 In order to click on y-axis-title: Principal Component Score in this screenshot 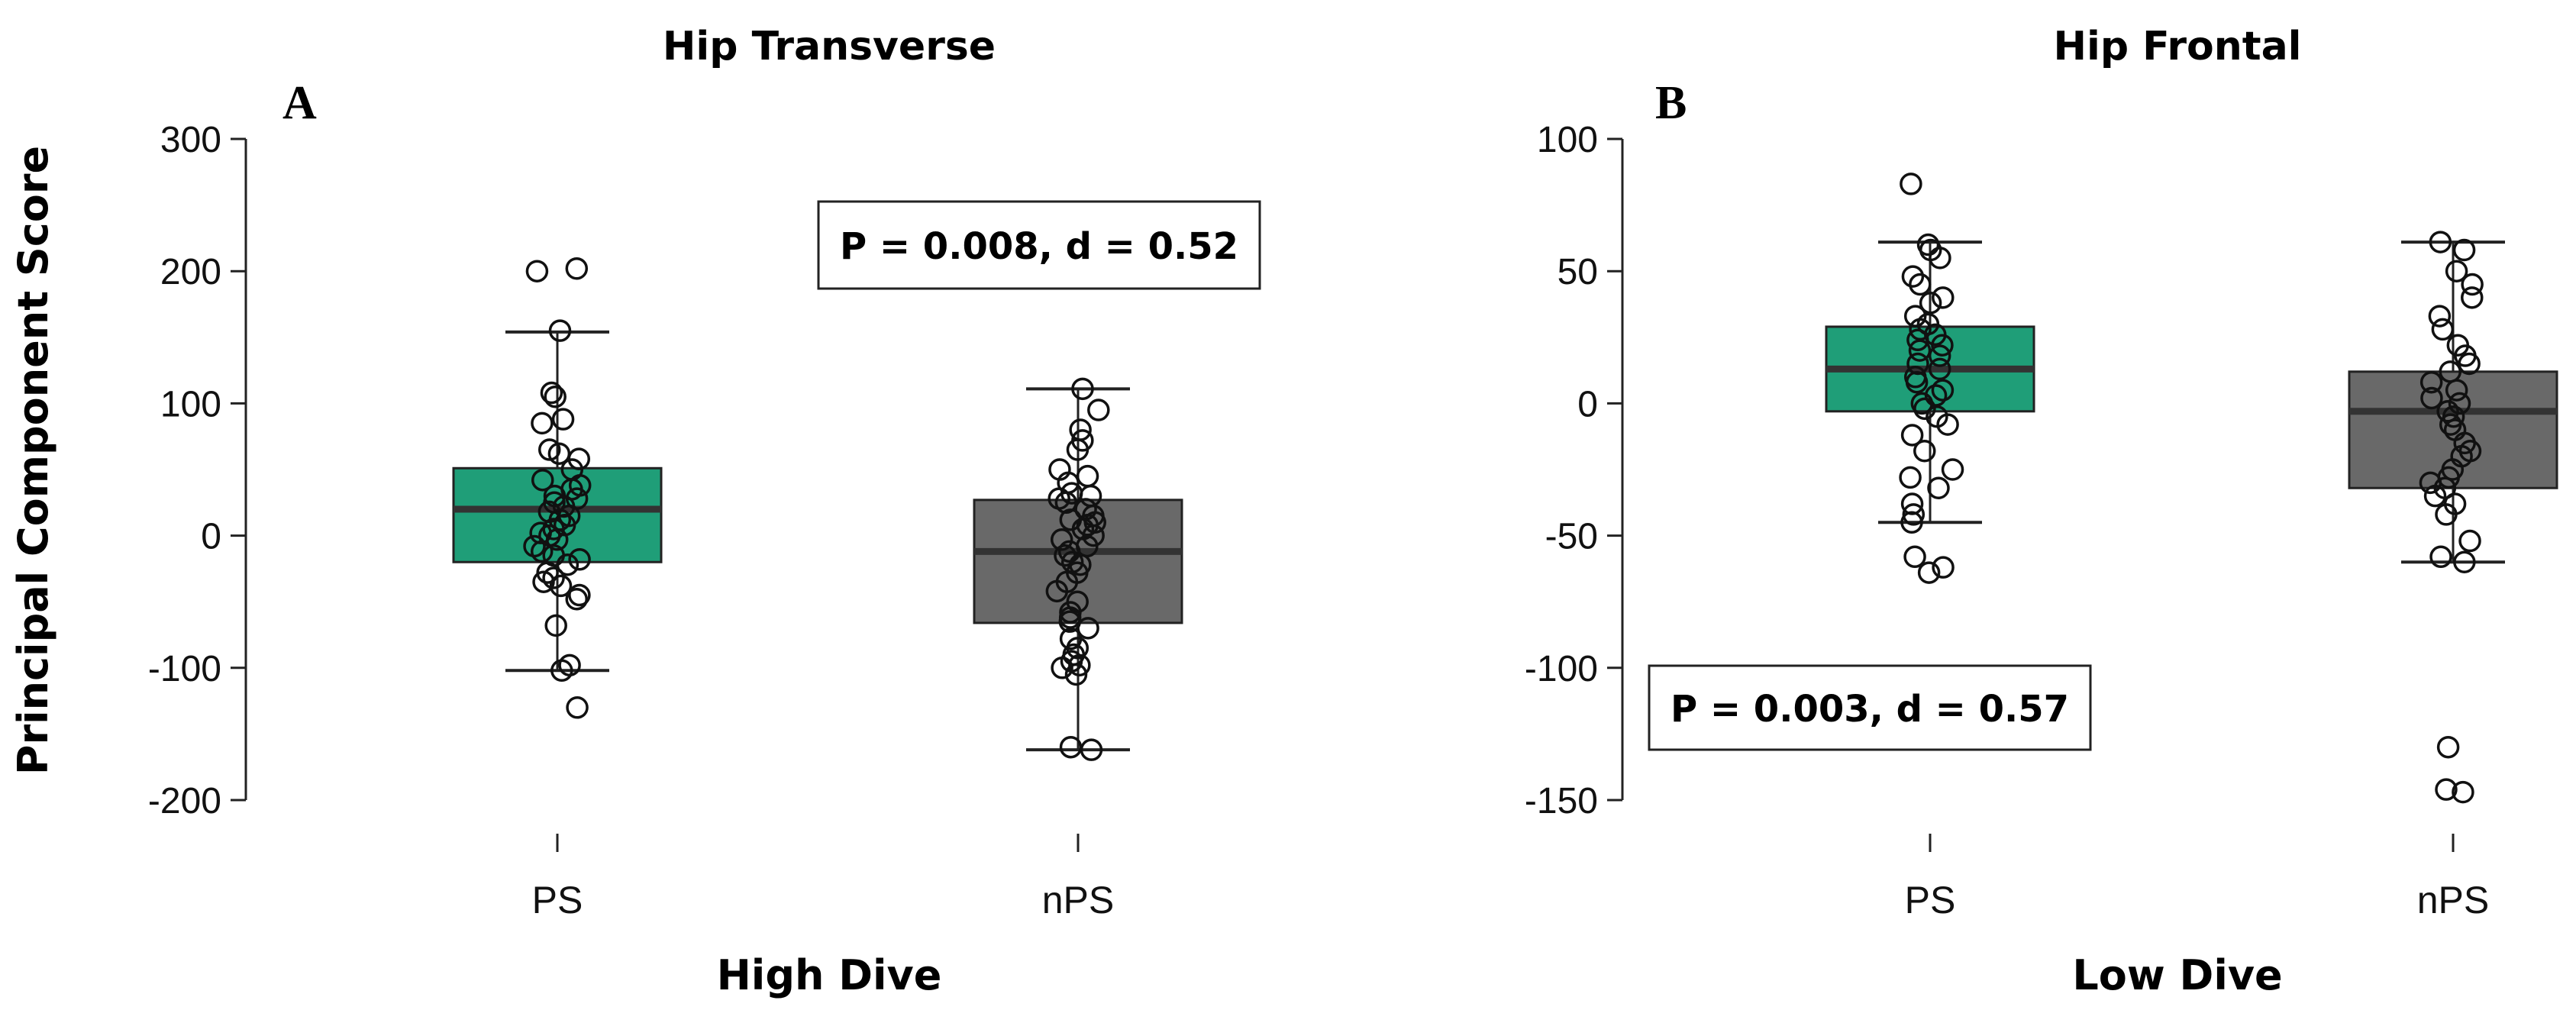, I will do `click(33, 460)`.